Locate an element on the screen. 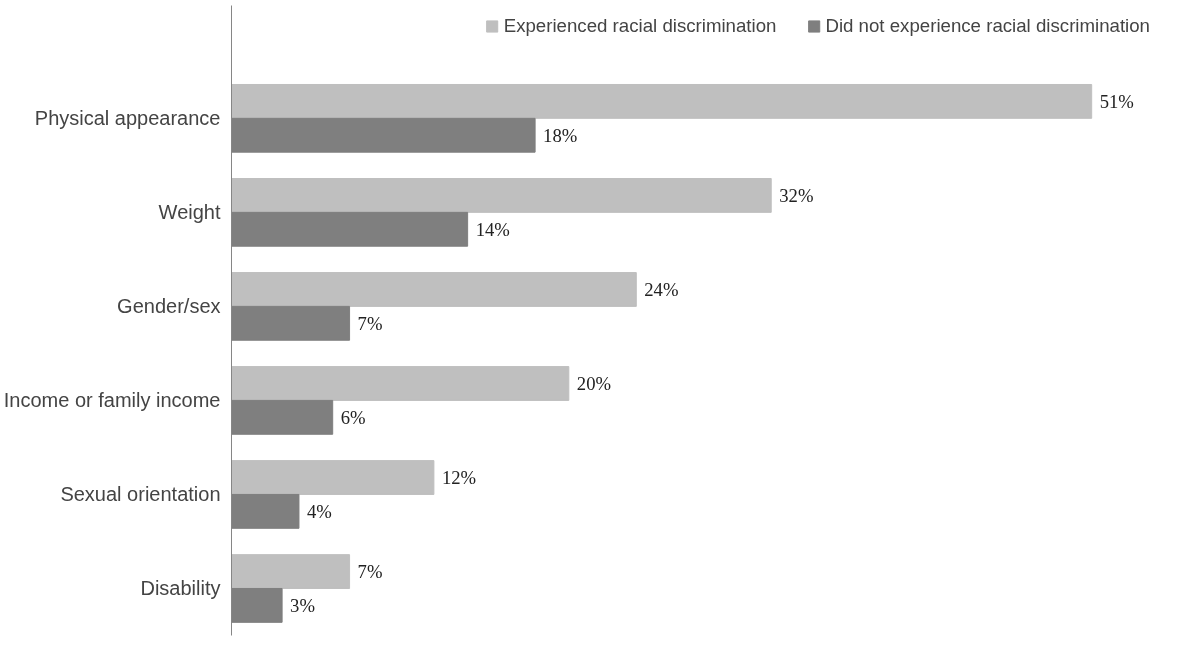 This screenshot has width=1199, height=662. data-label: 32% is located at coordinates (796, 195).